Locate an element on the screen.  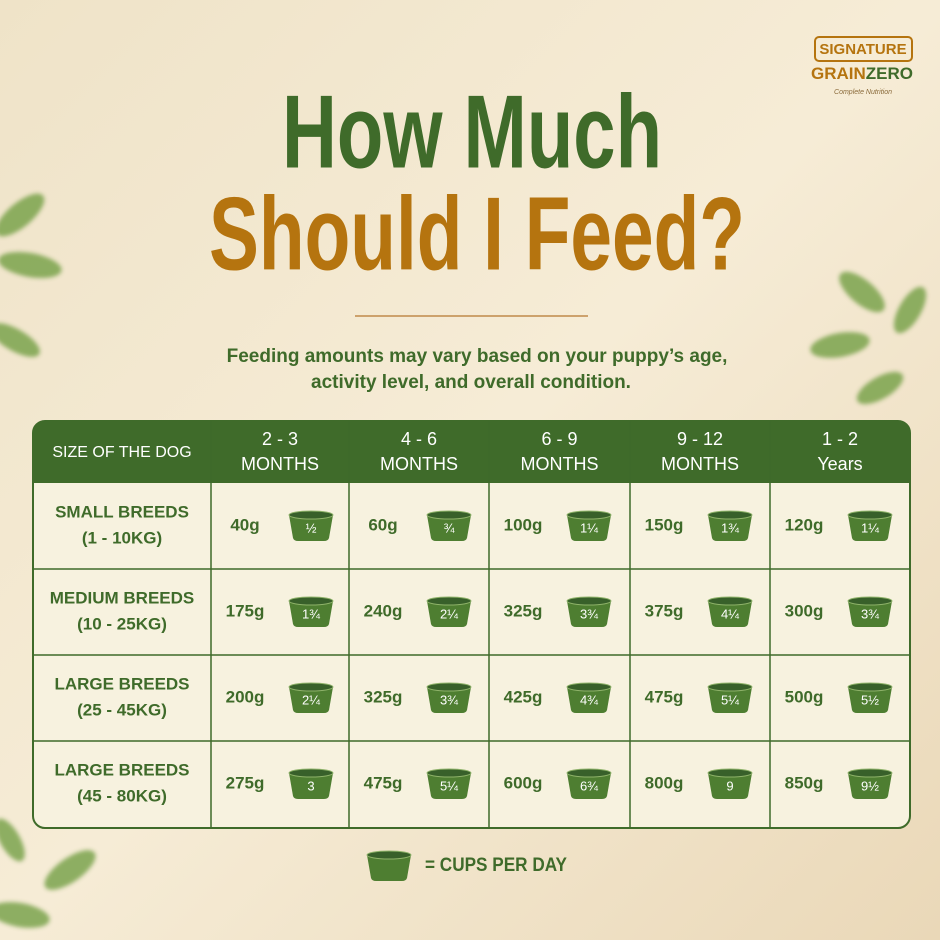
breed-label: (1 - 10KG) is located at coordinates (122, 537).